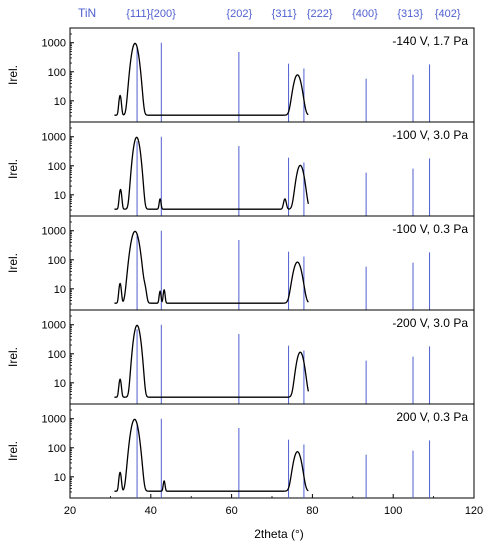 This screenshot has height=550, width=491. Describe the element at coordinates (474, 511) in the screenshot. I see `x-tick-label: 120` at that location.